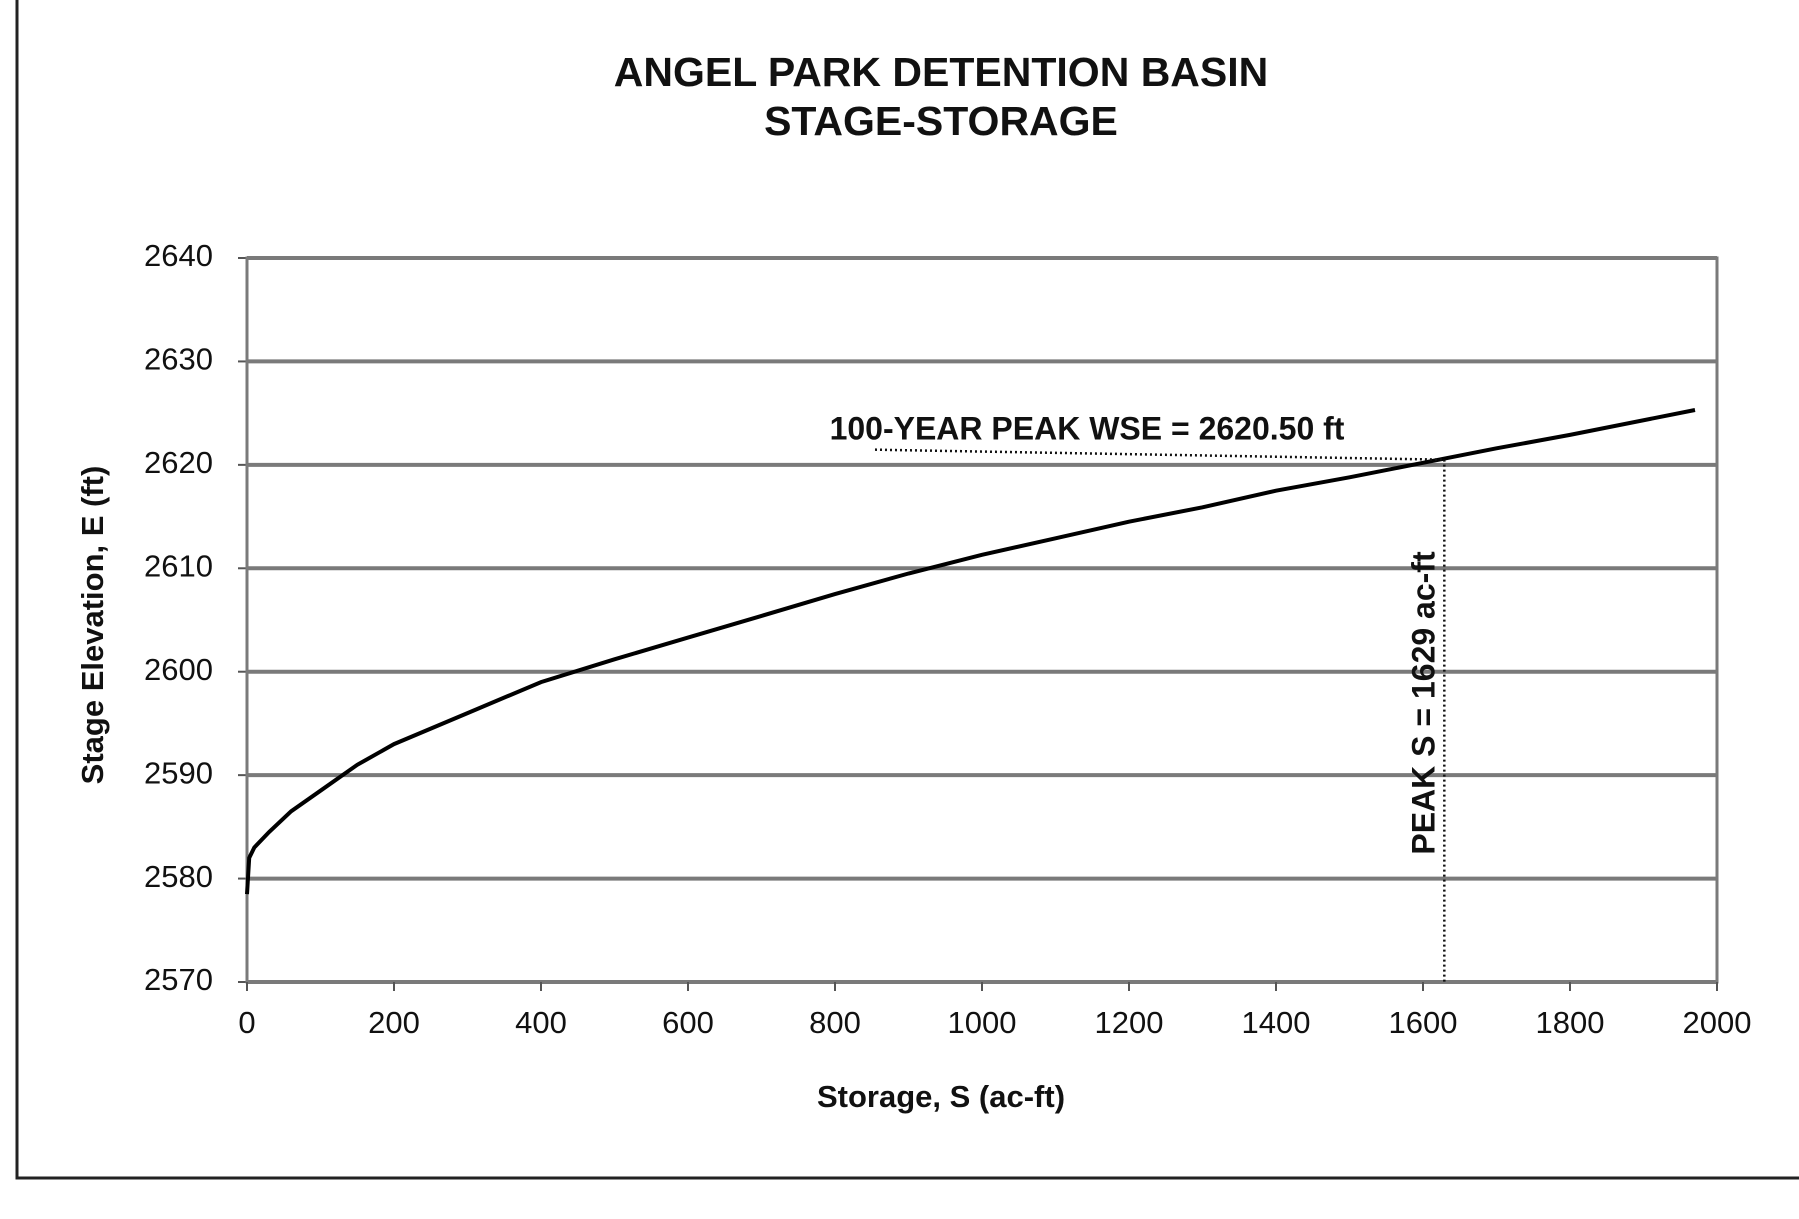 The height and width of the screenshot is (1219, 1799). I want to click on chart-title: STAGE-STORAGE, so click(941, 121).